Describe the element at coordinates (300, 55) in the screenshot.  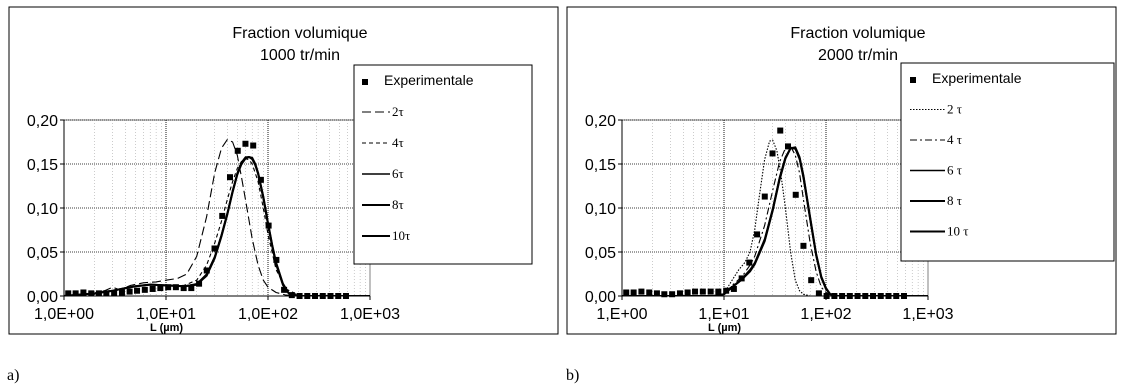
I see `chart-a-subtitle: 1000 tr/min` at that location.